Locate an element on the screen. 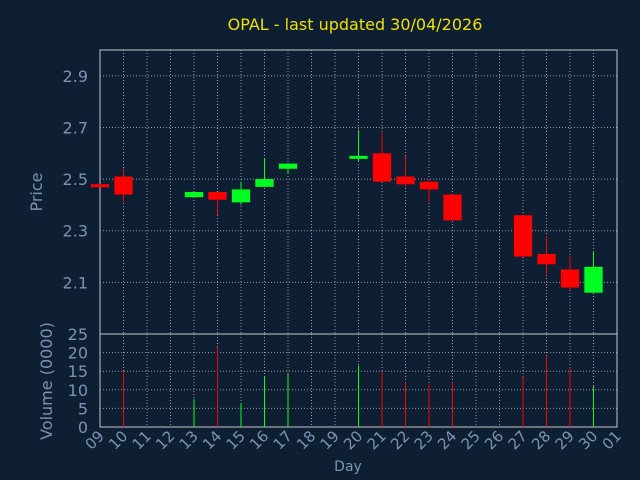 This screenshot has height=480, width=640. price-tick-label: 2.3 is located at coordinates (75, 231).